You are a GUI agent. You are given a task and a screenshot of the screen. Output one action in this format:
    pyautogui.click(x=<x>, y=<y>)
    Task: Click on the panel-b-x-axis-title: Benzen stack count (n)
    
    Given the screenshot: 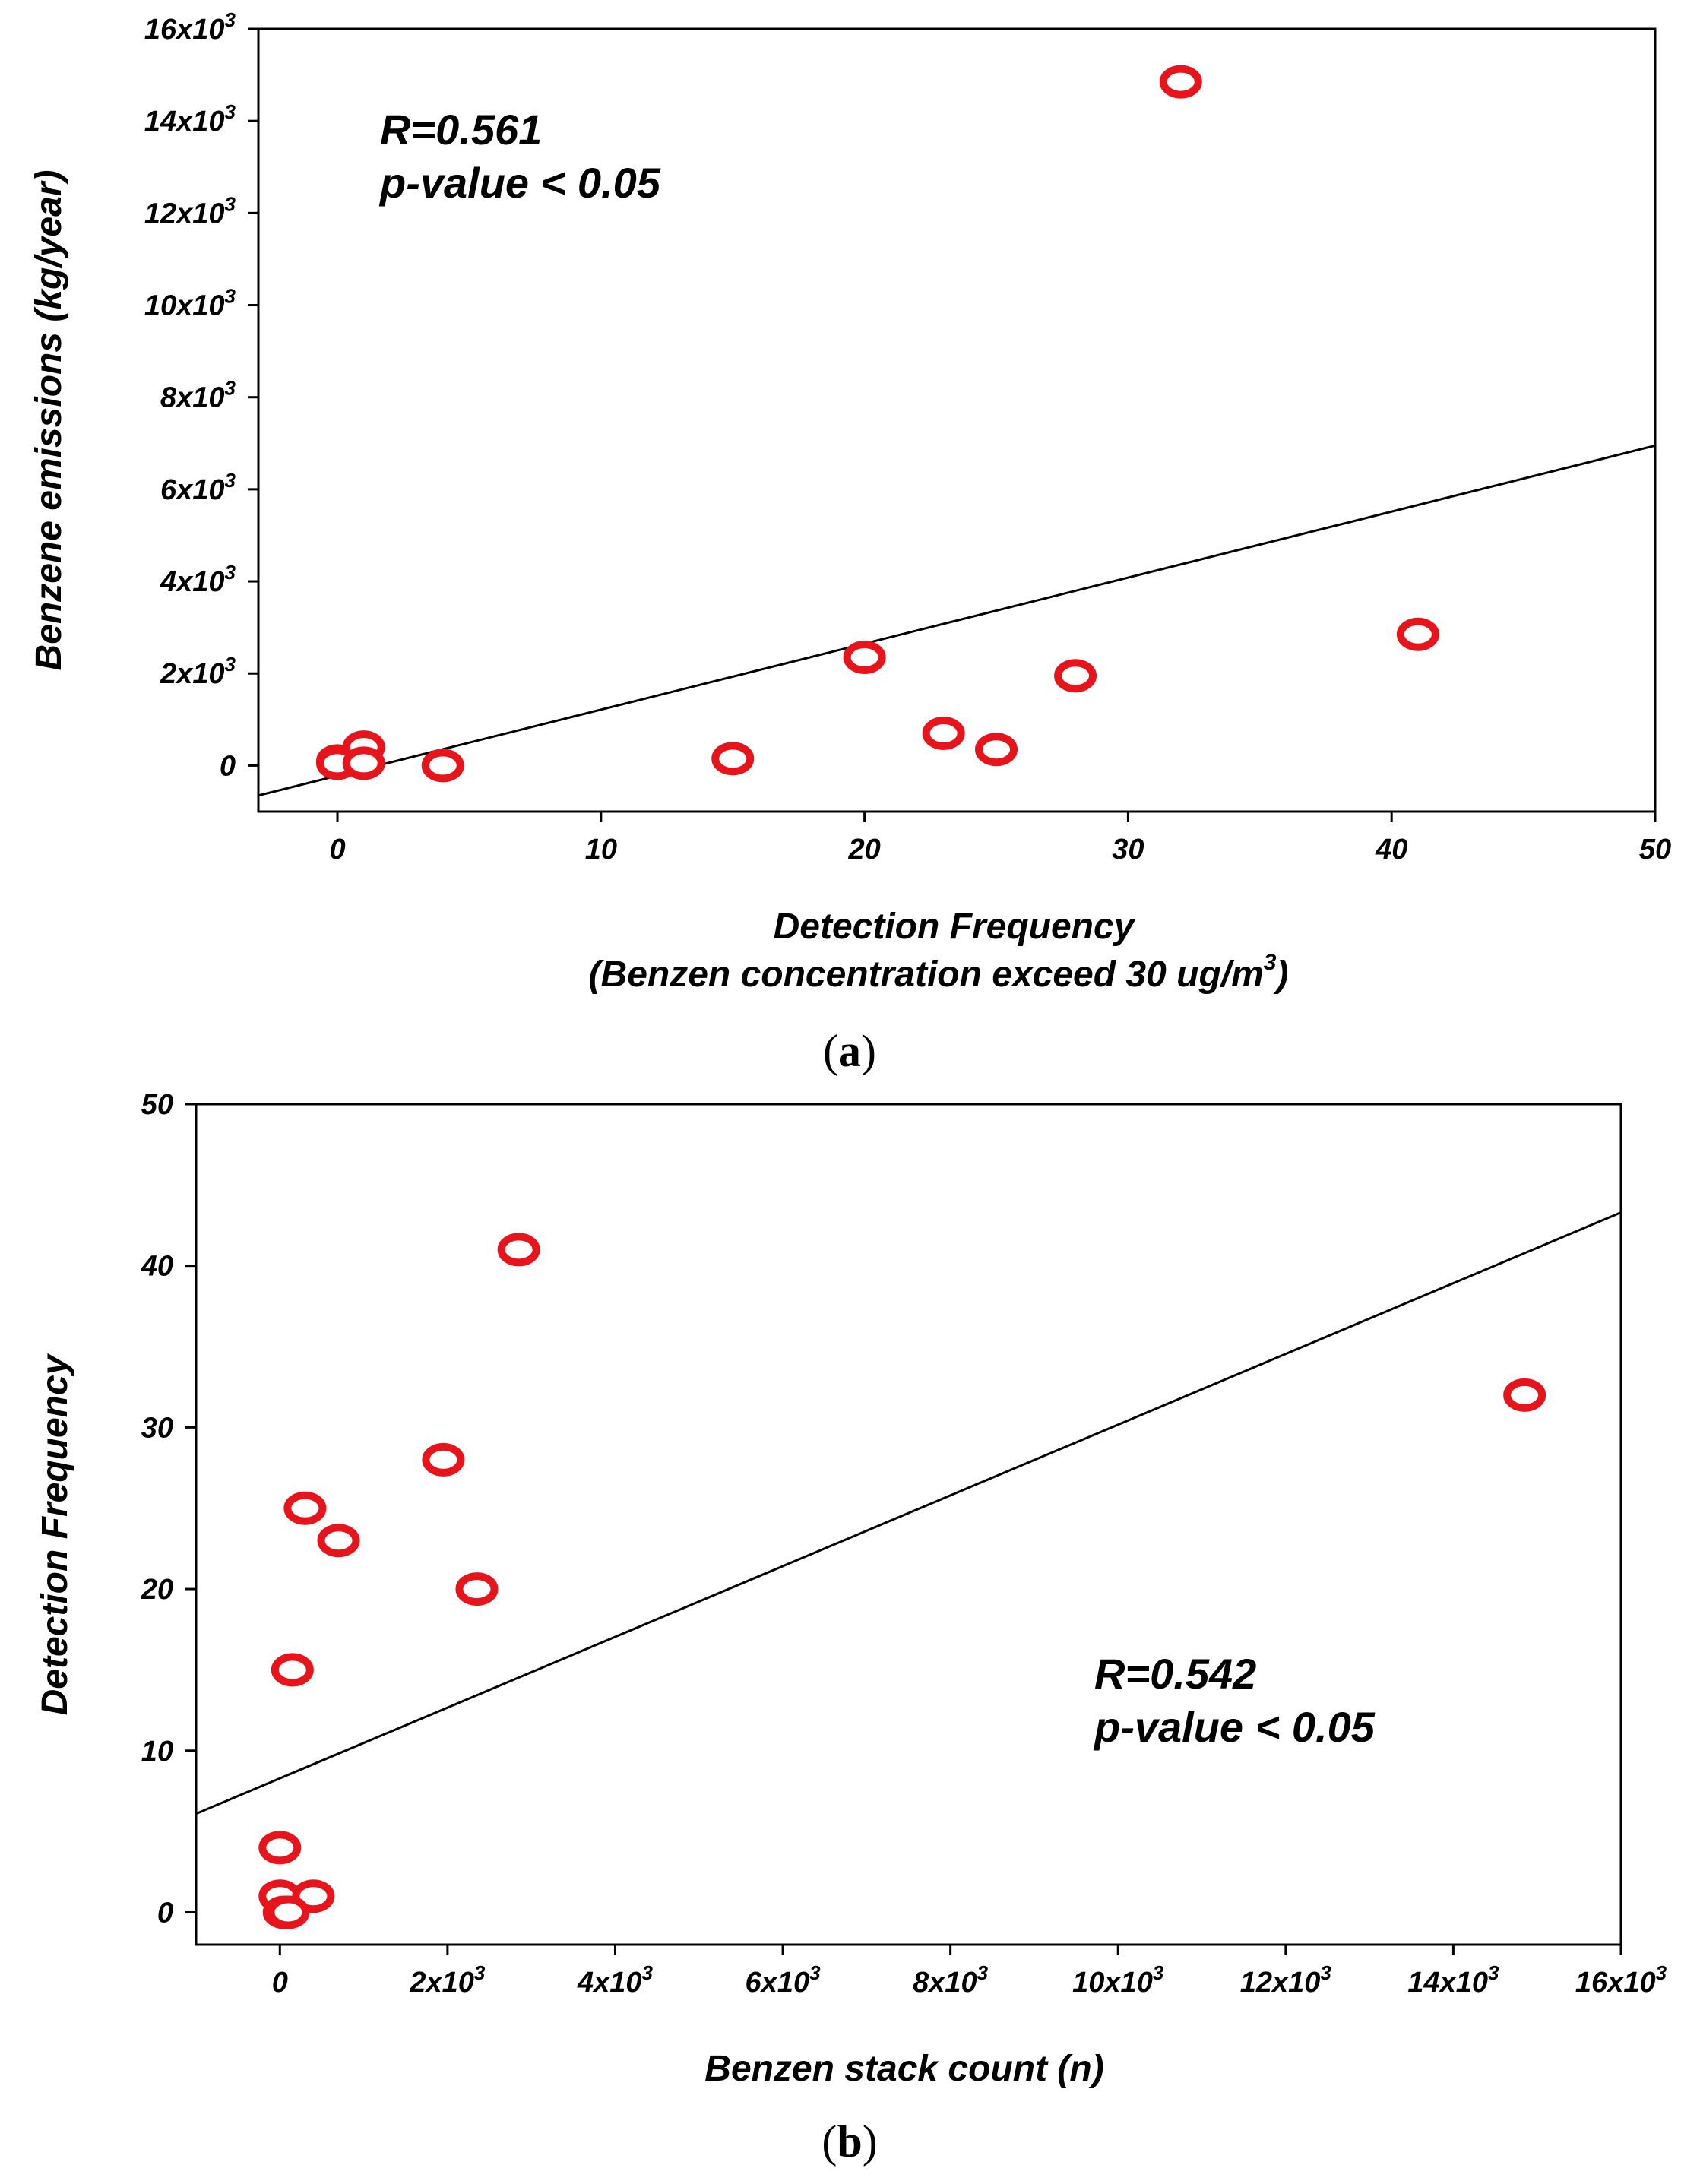 What is the action you would take?
    pyautogui.click(x=903, y=2069)
    